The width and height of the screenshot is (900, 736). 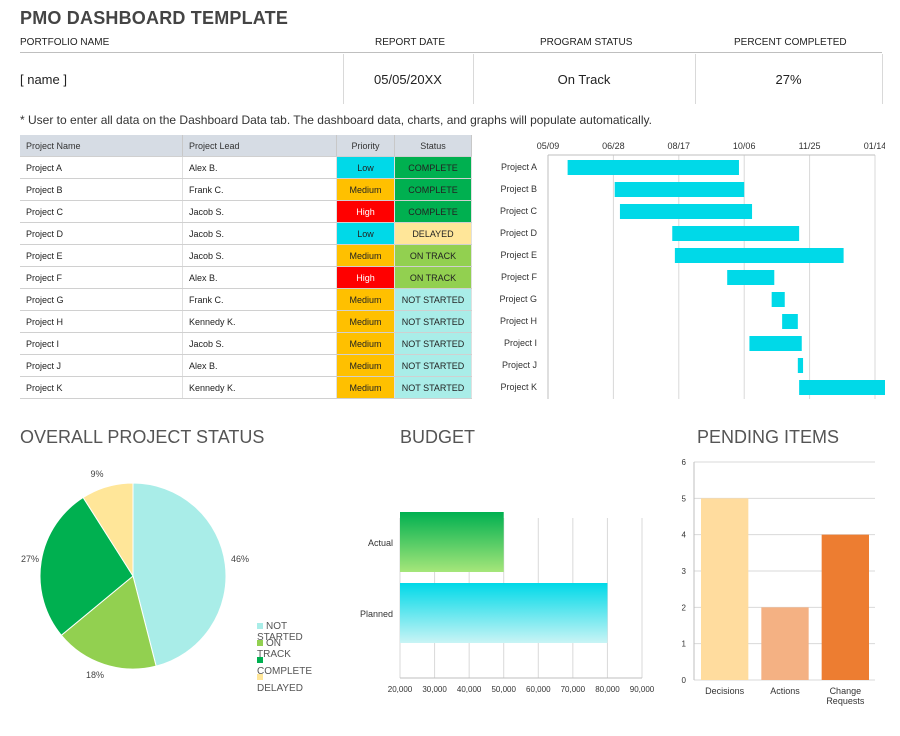 I want to click on table-row: Project F Alex B. High ON TRACK, so click(x=246, y=277).